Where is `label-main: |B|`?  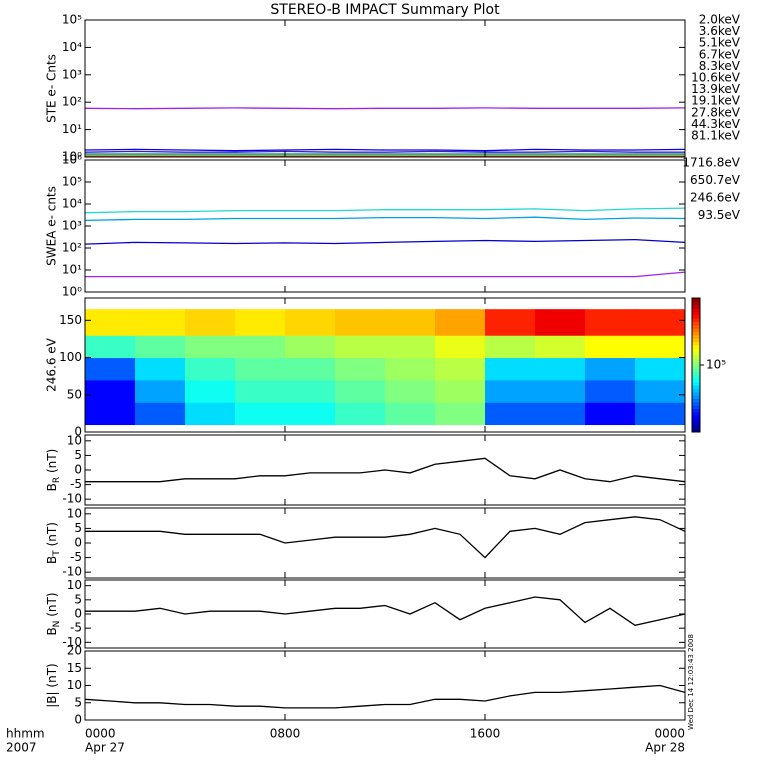 label-main: |B| is located at coordinates (52, 699).